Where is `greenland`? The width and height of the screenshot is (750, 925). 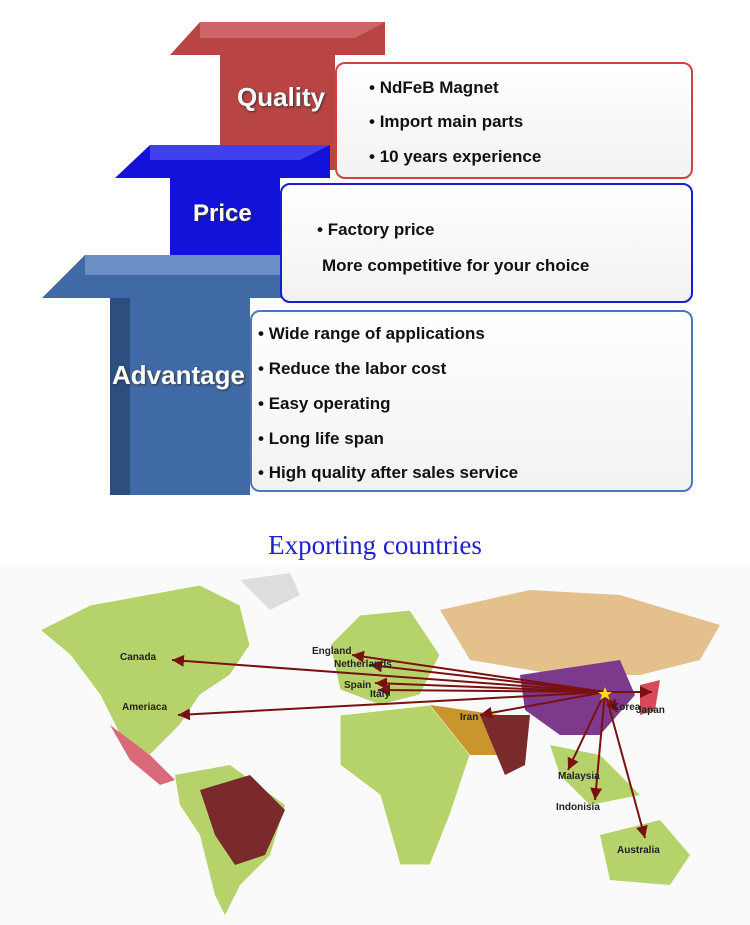 greenland is located at coordinates (270, 591).